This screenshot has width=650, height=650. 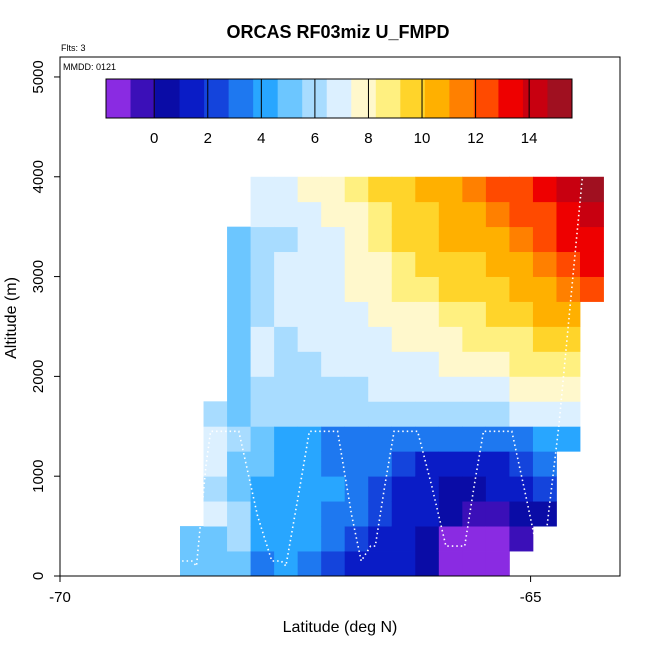 What do you see at coordinates (208, 138) in the screenshot?
I see `colorbar-tick-label: 2` at bounding box center [208, 138].